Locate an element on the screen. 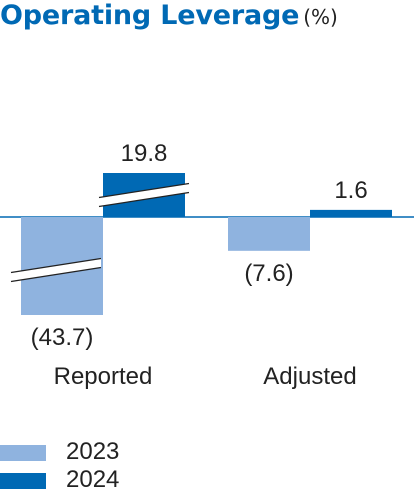 The height and width of the screenshot is (497, 414). bar-adjusted-2023 is located at coordinates (269, 234).